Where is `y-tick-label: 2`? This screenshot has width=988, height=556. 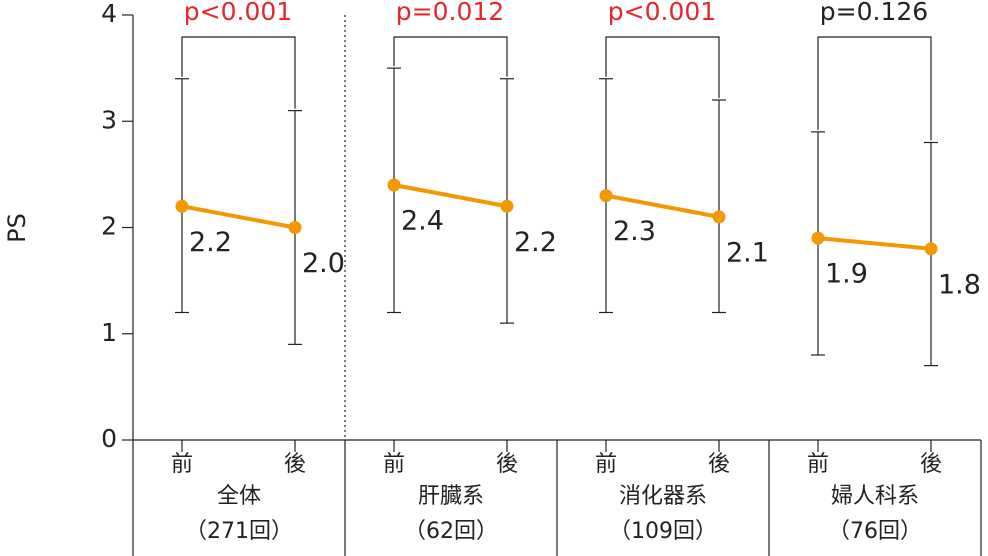 y-tick-label: 2 is located at coordinates (109, 226).